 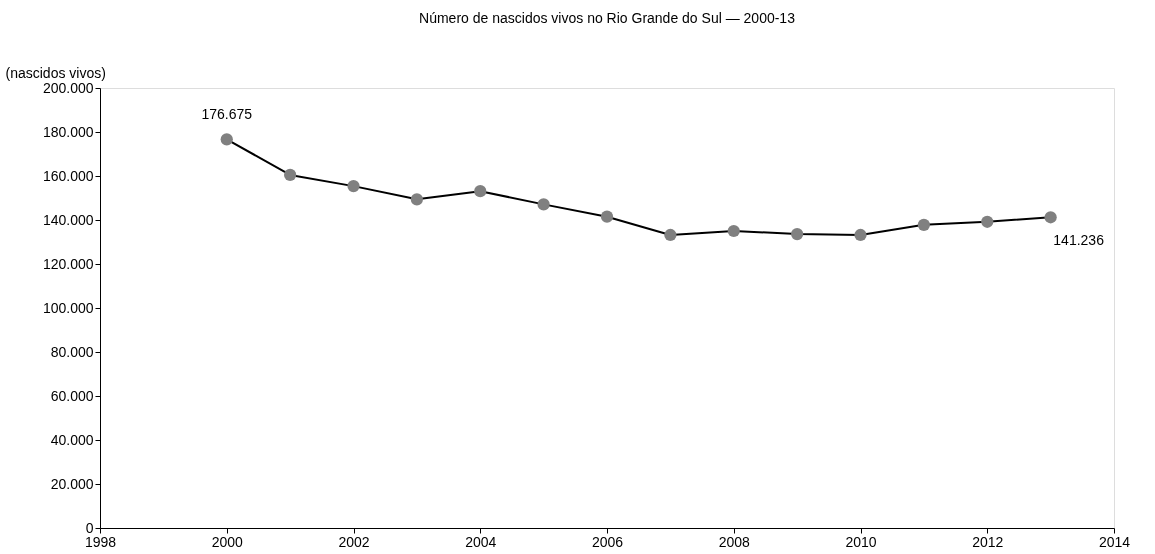 What do you see at coordinates (72, 483) in the screenshot?
I see `y-tick-label: 20.000` at bounding box center [72, 483].